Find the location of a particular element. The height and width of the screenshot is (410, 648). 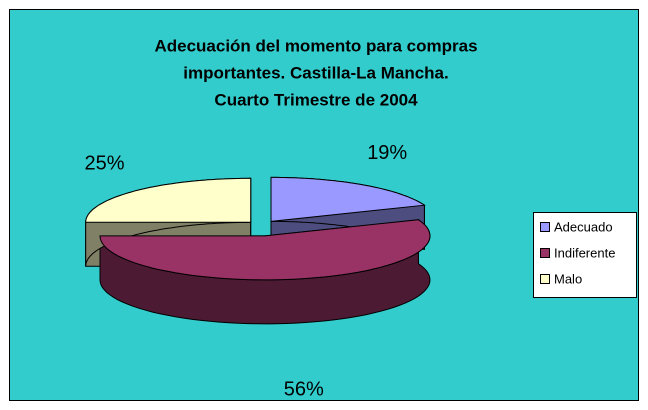

legend-box is located at coordinates (585, 255).